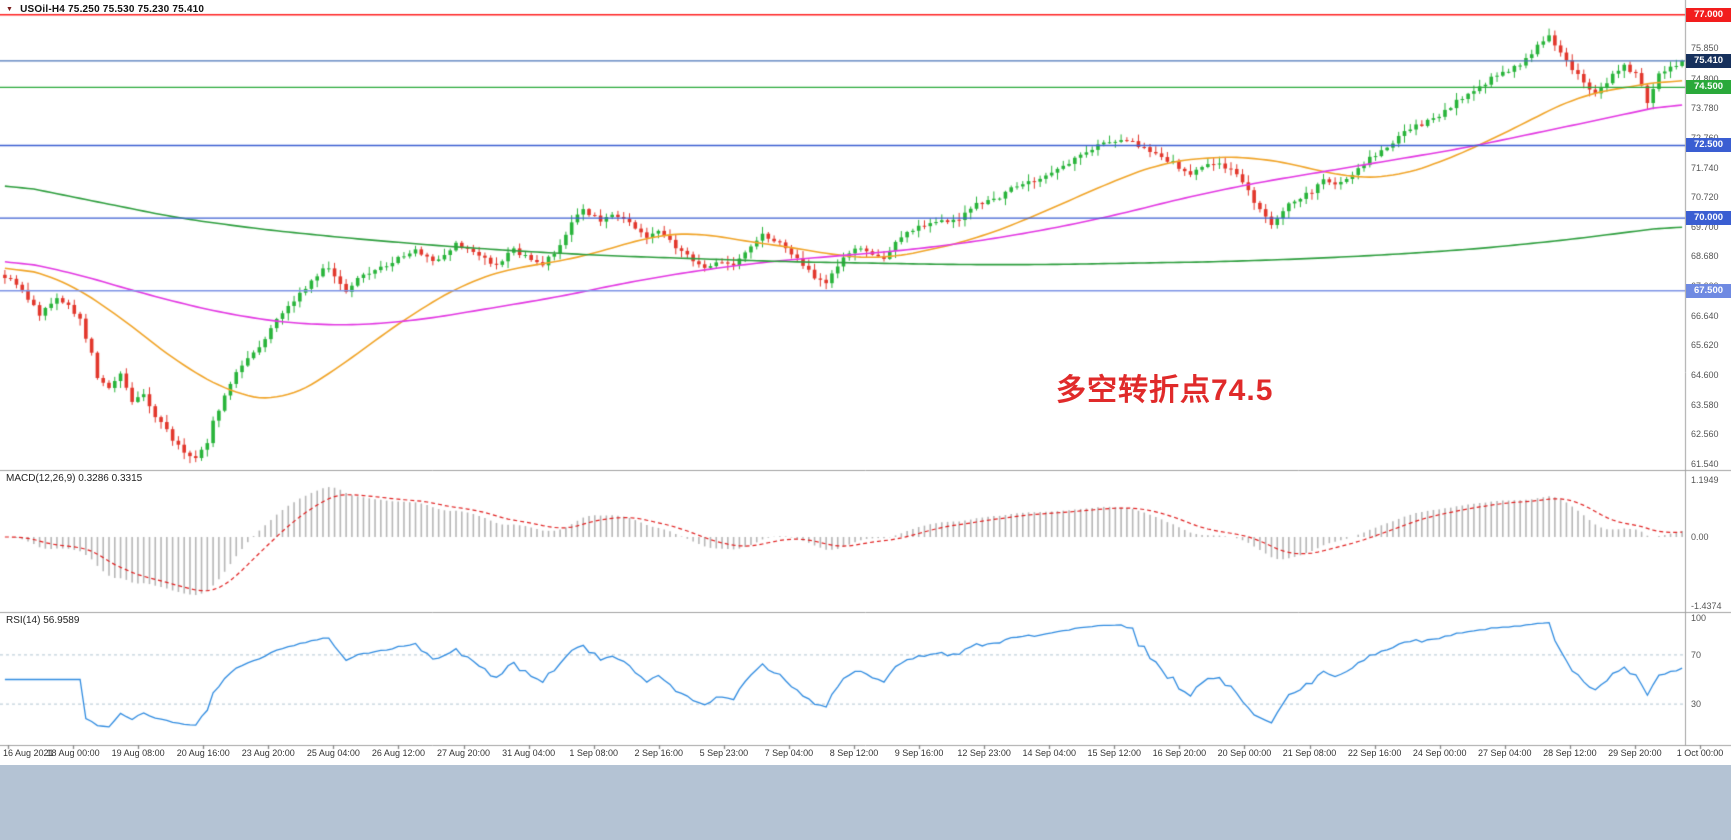 This screenshot has width=1731, height=840. I want to click on bottom-panel, so click(865, 802).